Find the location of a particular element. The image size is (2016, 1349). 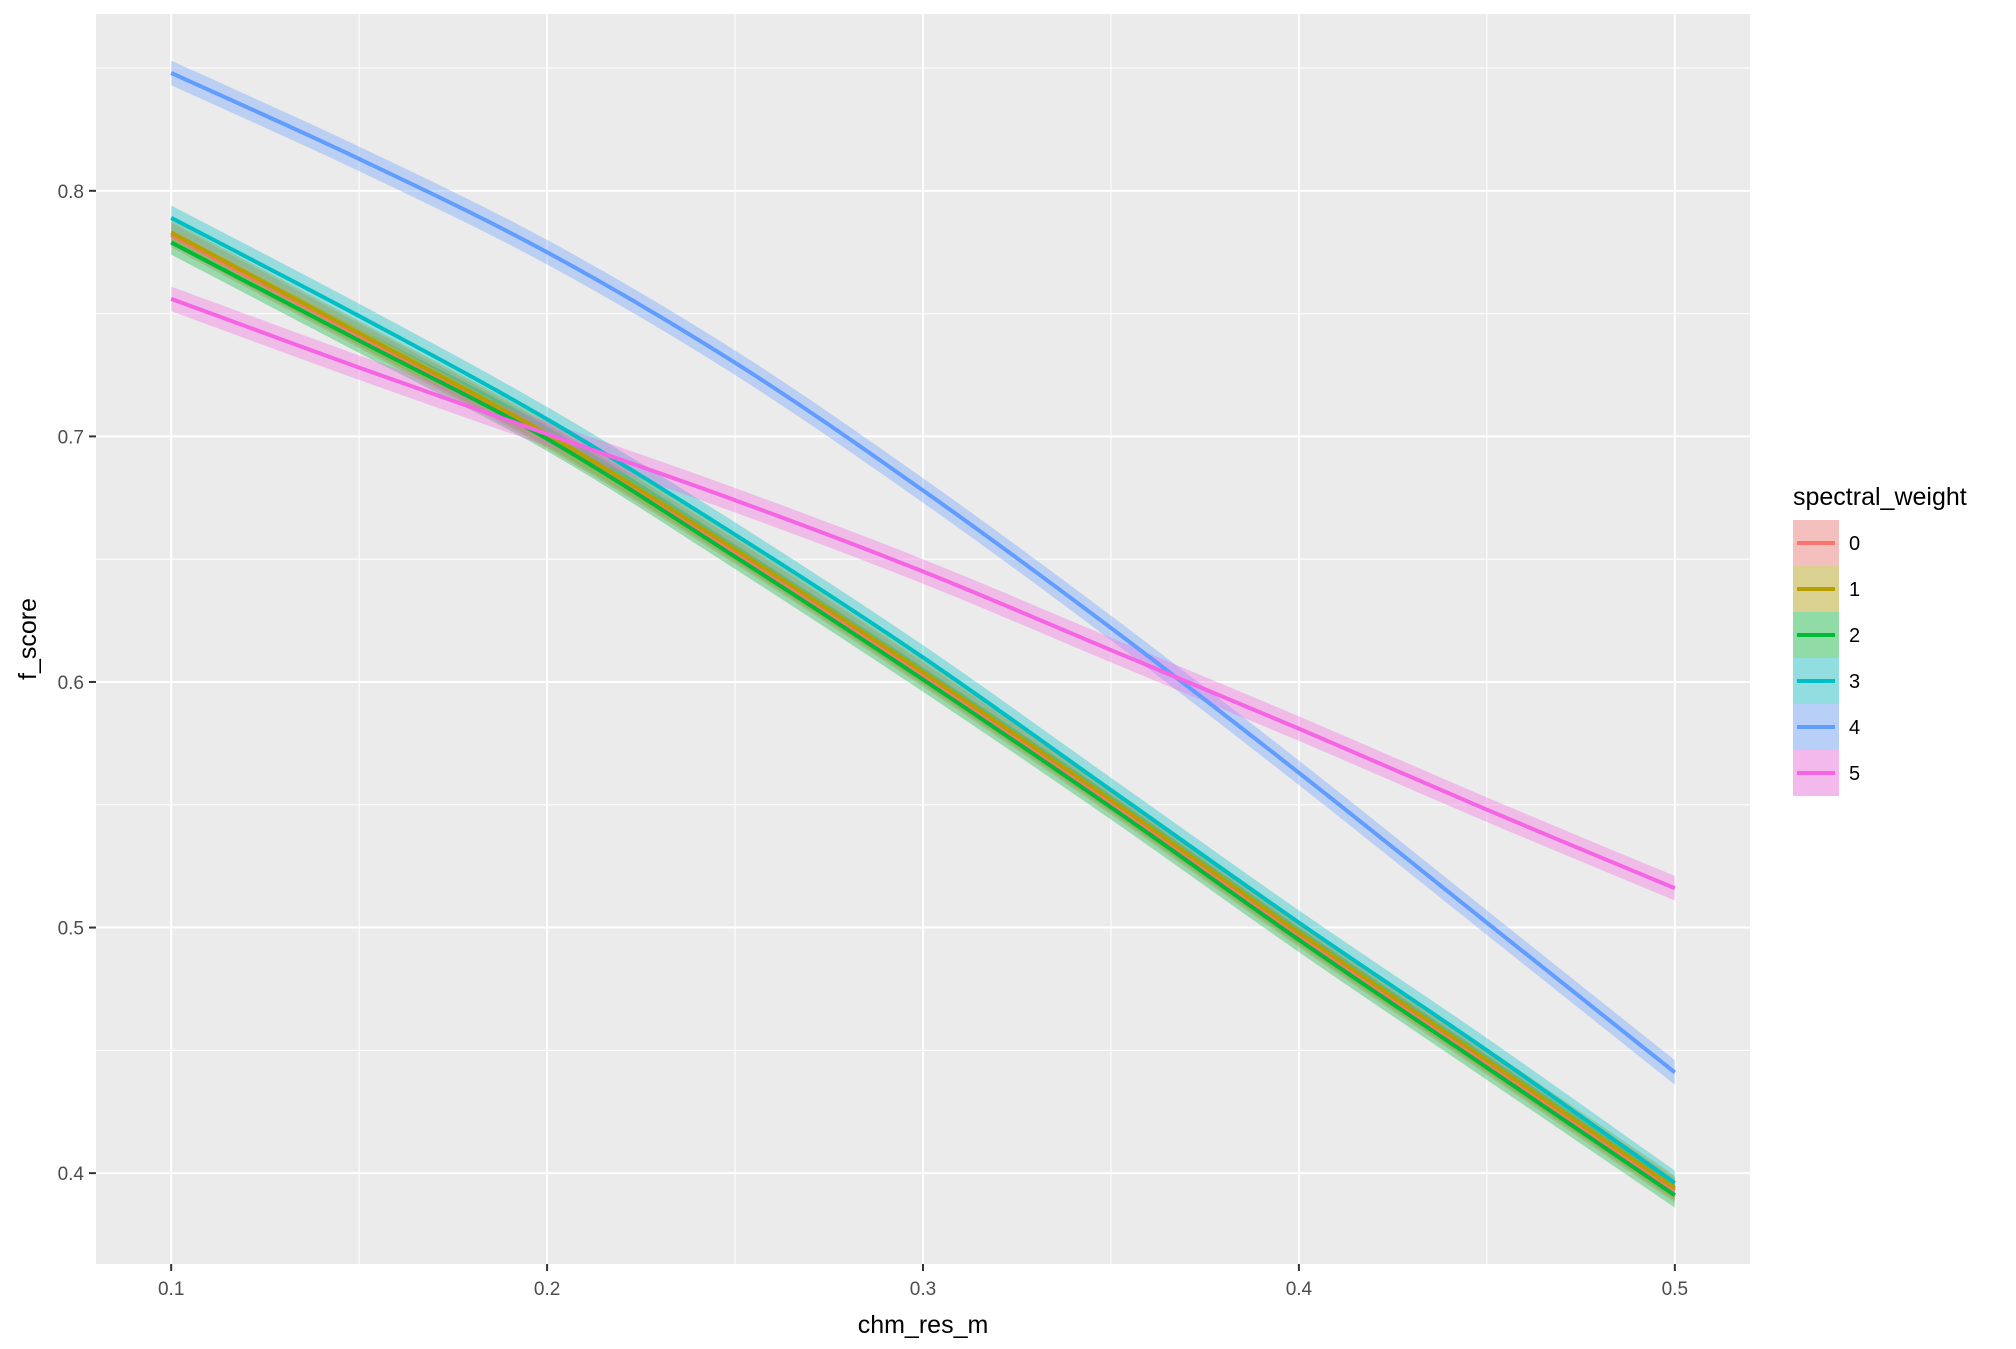

x-axis-ticks: 0.1 0.2 0.3 0.4 0.5 is located at coordinates (923, 1282).